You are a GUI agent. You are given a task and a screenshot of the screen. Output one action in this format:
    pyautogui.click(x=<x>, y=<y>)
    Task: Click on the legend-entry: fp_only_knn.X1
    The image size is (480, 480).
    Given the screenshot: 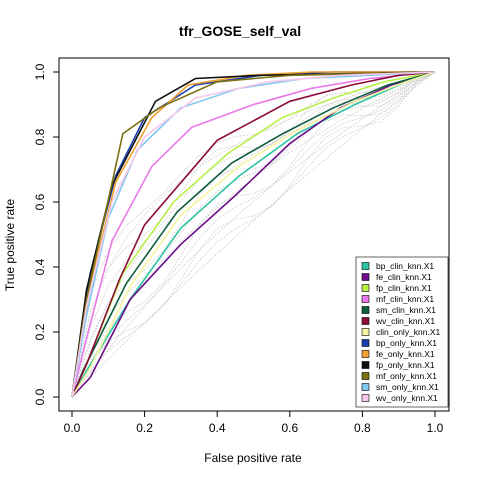 What is the action you would take?
    pyautogui.click(x=405, y=365)
    